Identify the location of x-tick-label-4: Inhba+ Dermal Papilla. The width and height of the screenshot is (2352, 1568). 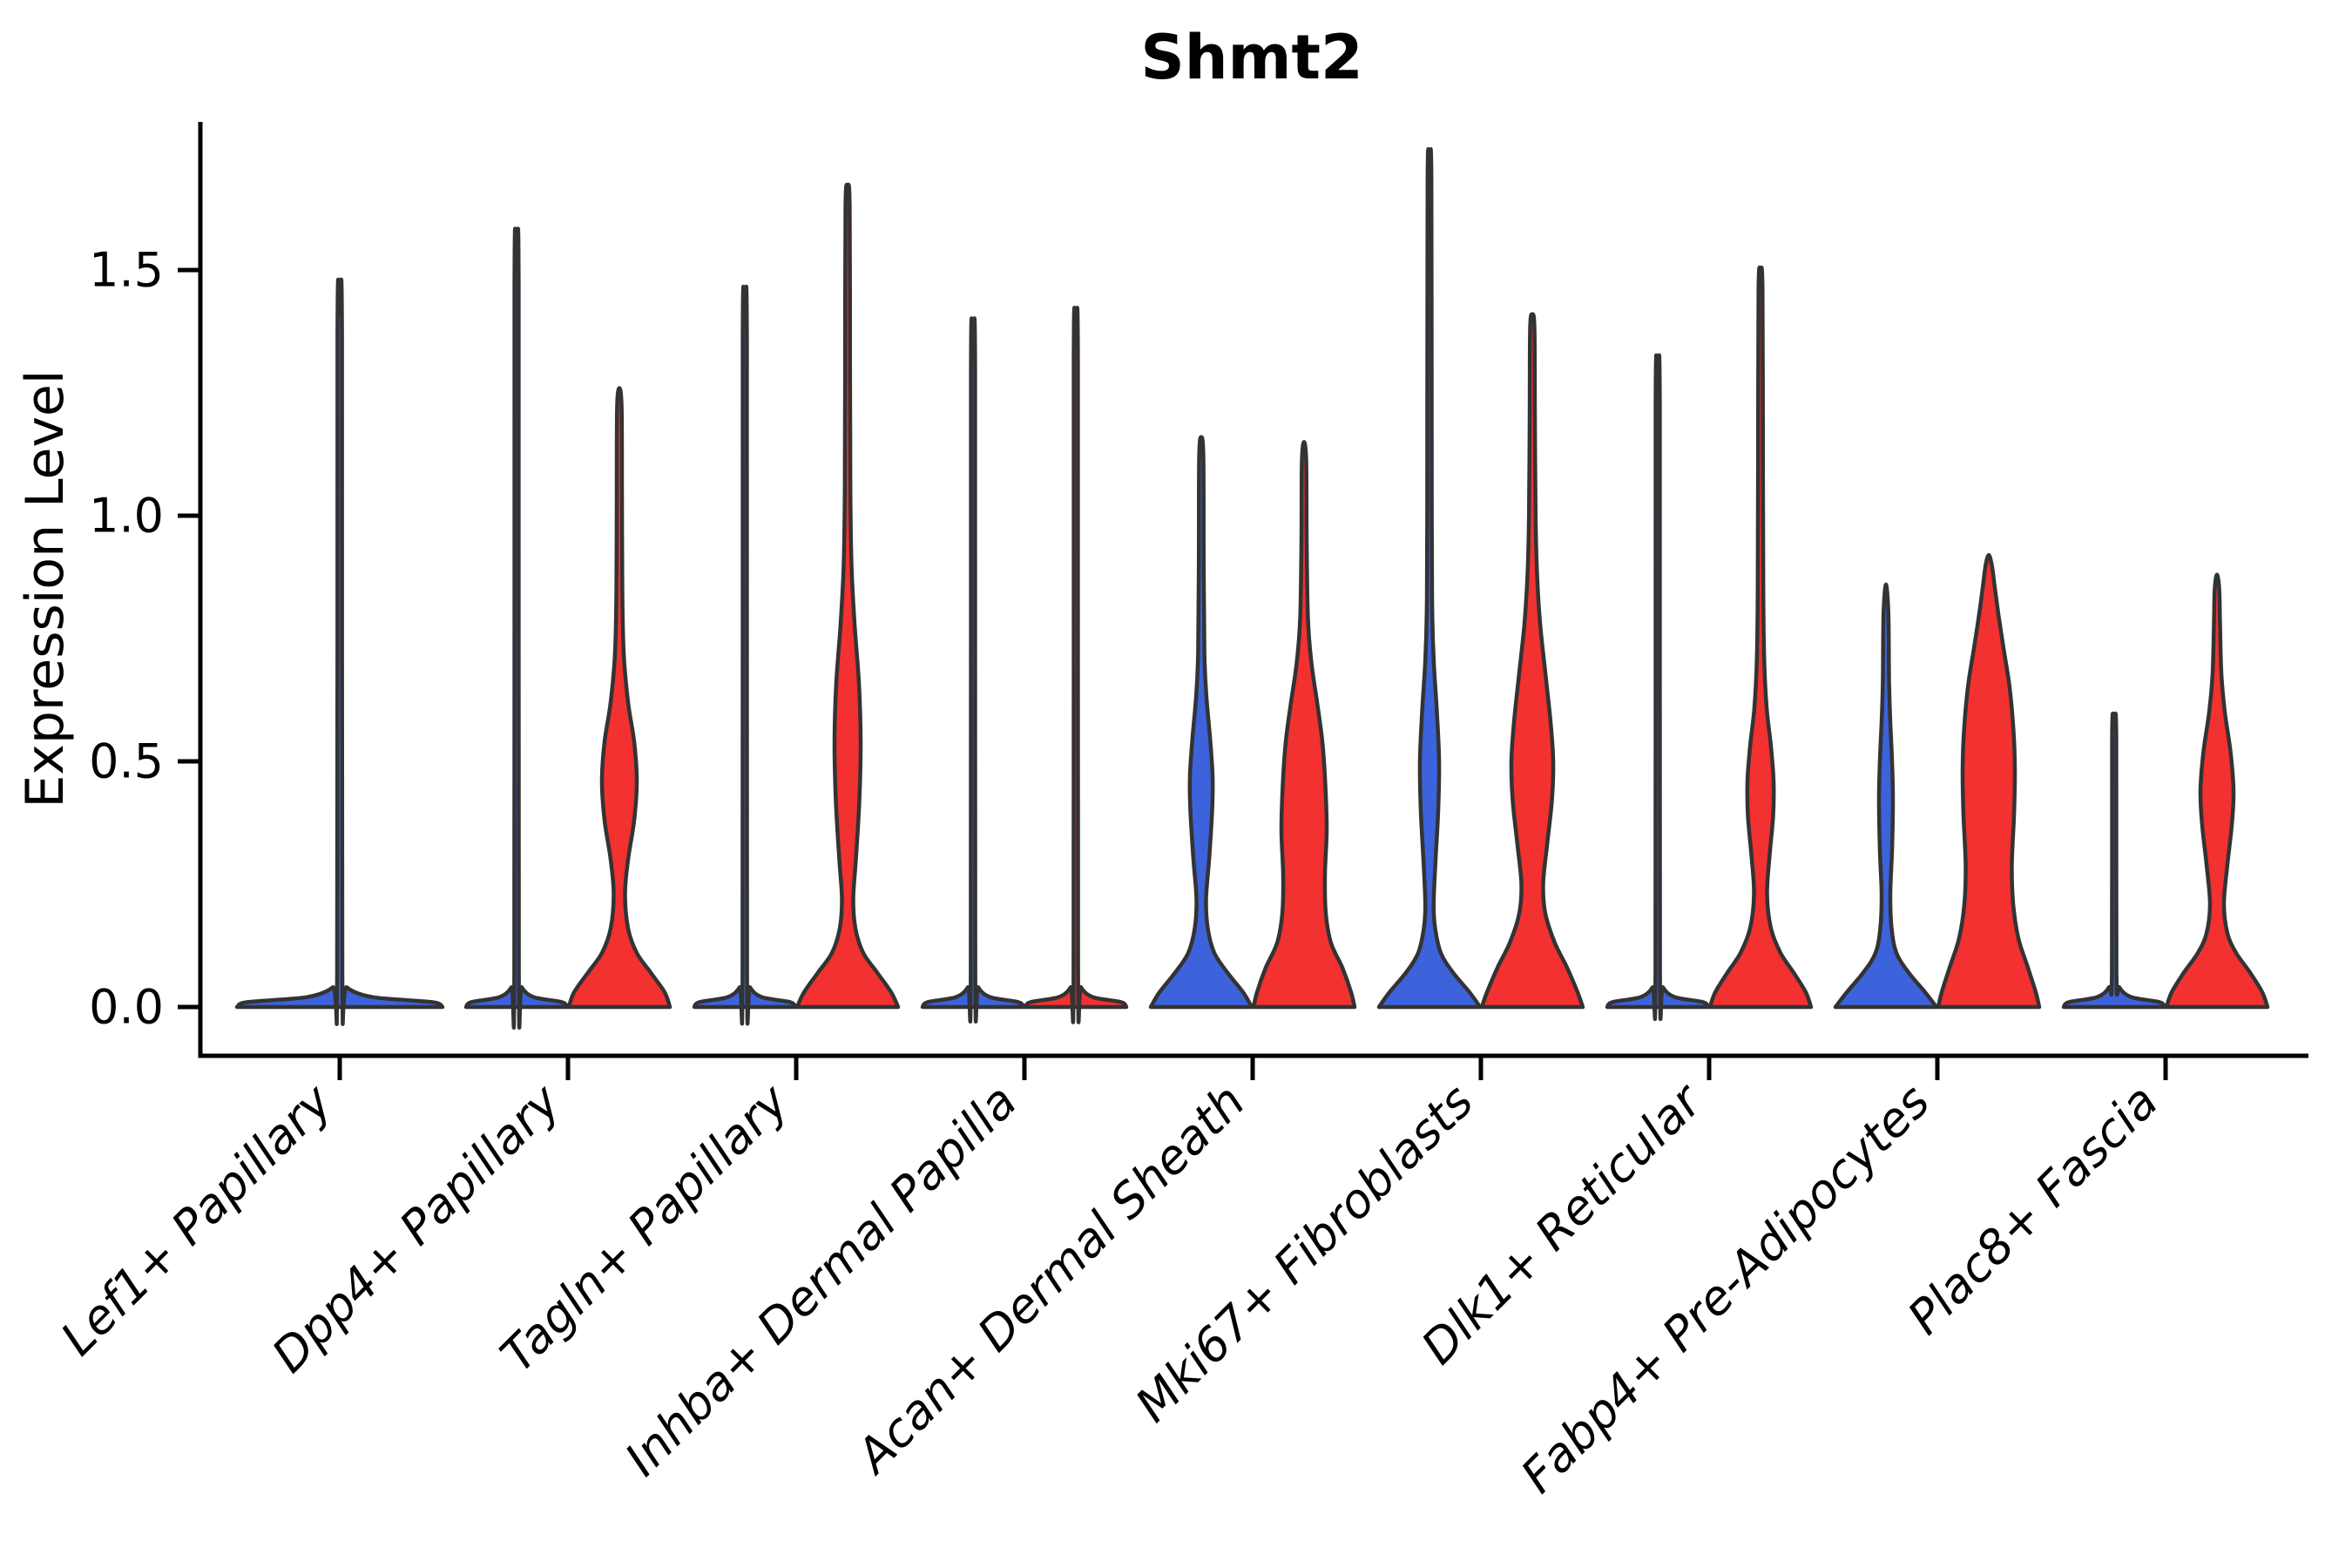
(820, 1280).